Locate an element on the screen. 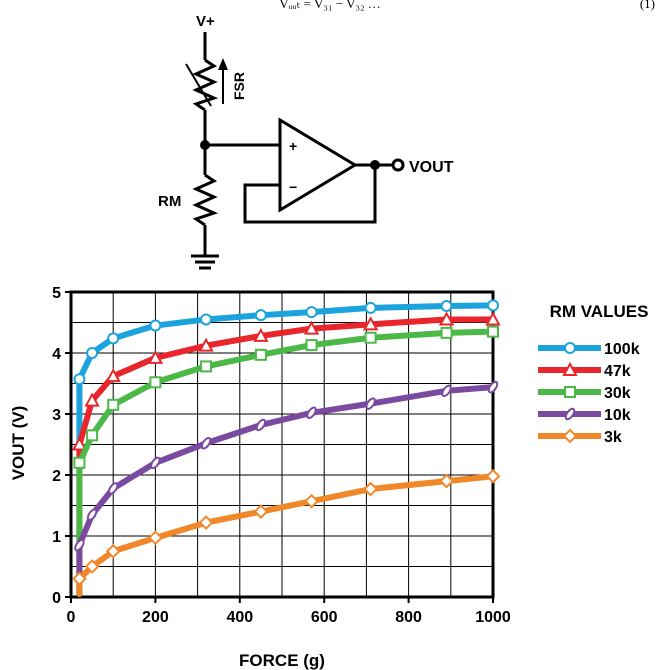 This screenshot has height=670, width=664. legend-label: 10k is located at coordinates (617, 415).